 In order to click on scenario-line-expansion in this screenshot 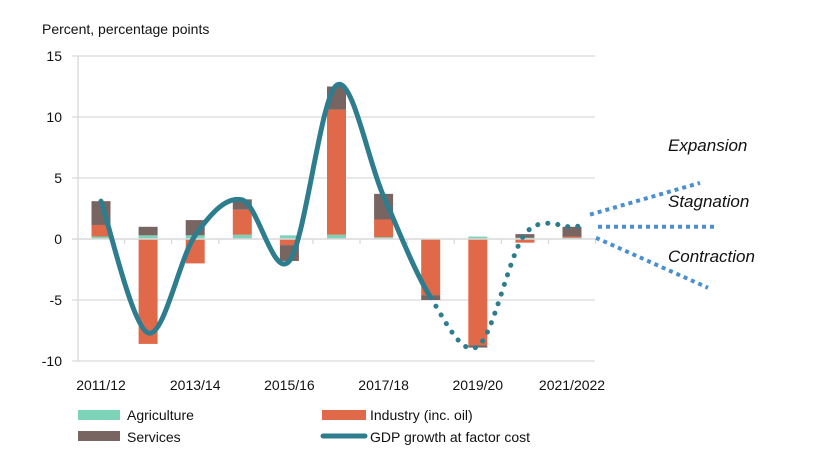, I will do `click(645, 198)`.